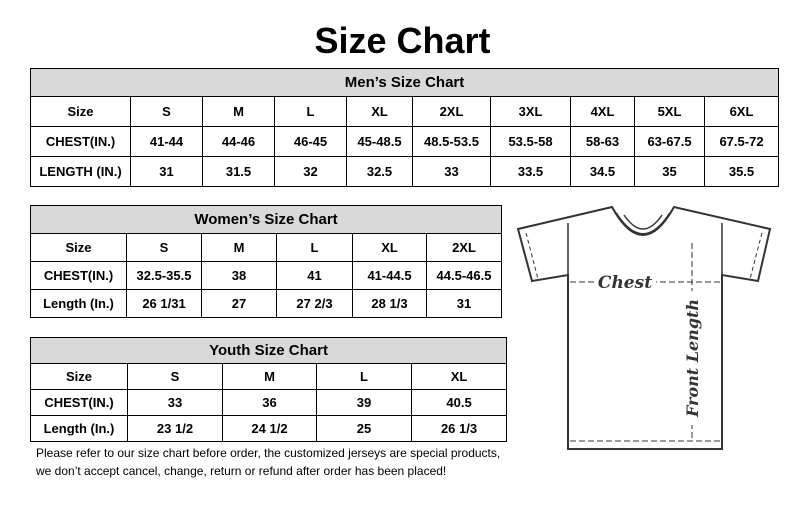 The height and width of the screenshot is (512, 805). Describe the element at coordinates (530, 141) in the screenshot. I see `table-cell: 53.5-58` at that location.